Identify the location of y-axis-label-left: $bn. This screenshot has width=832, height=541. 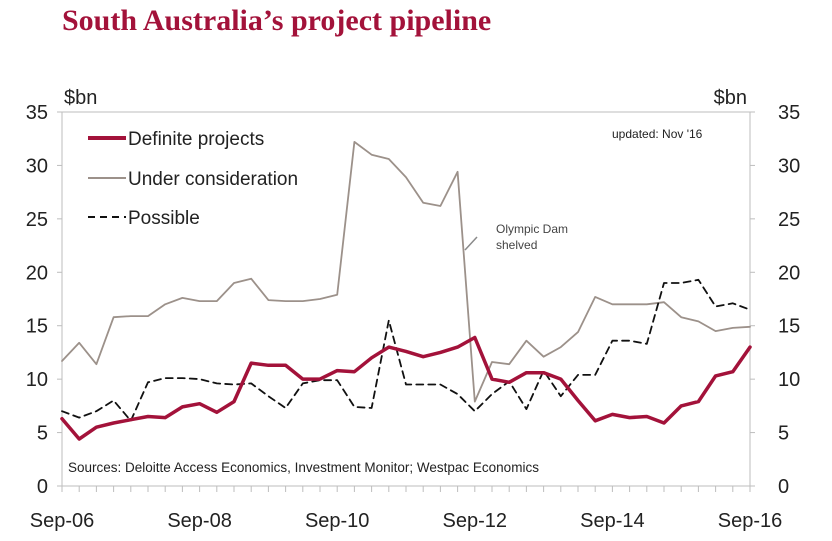
(80, 98).